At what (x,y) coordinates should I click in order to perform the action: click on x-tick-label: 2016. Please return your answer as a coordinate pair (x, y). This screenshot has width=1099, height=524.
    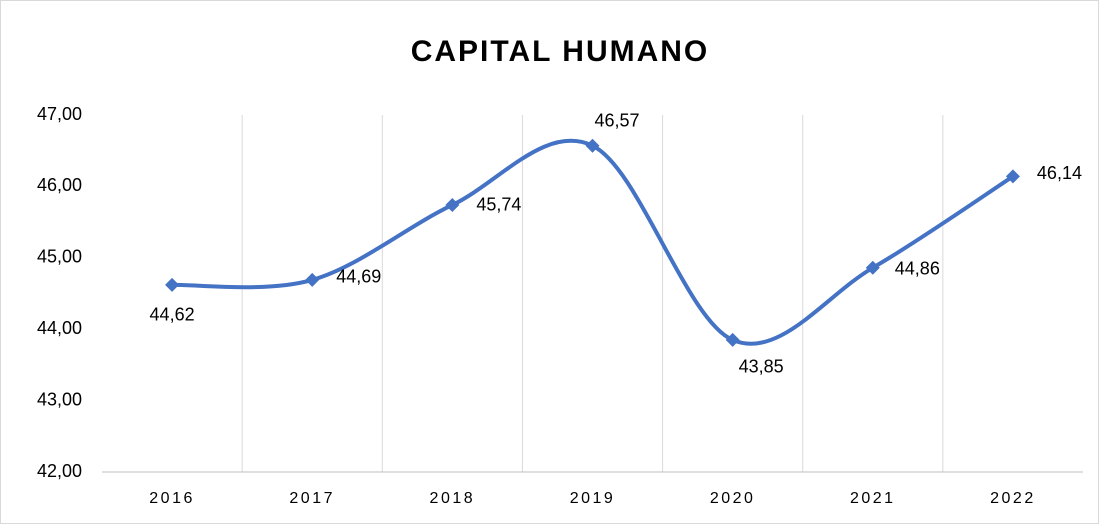
    Looking at the image, I should click on (172, 498).